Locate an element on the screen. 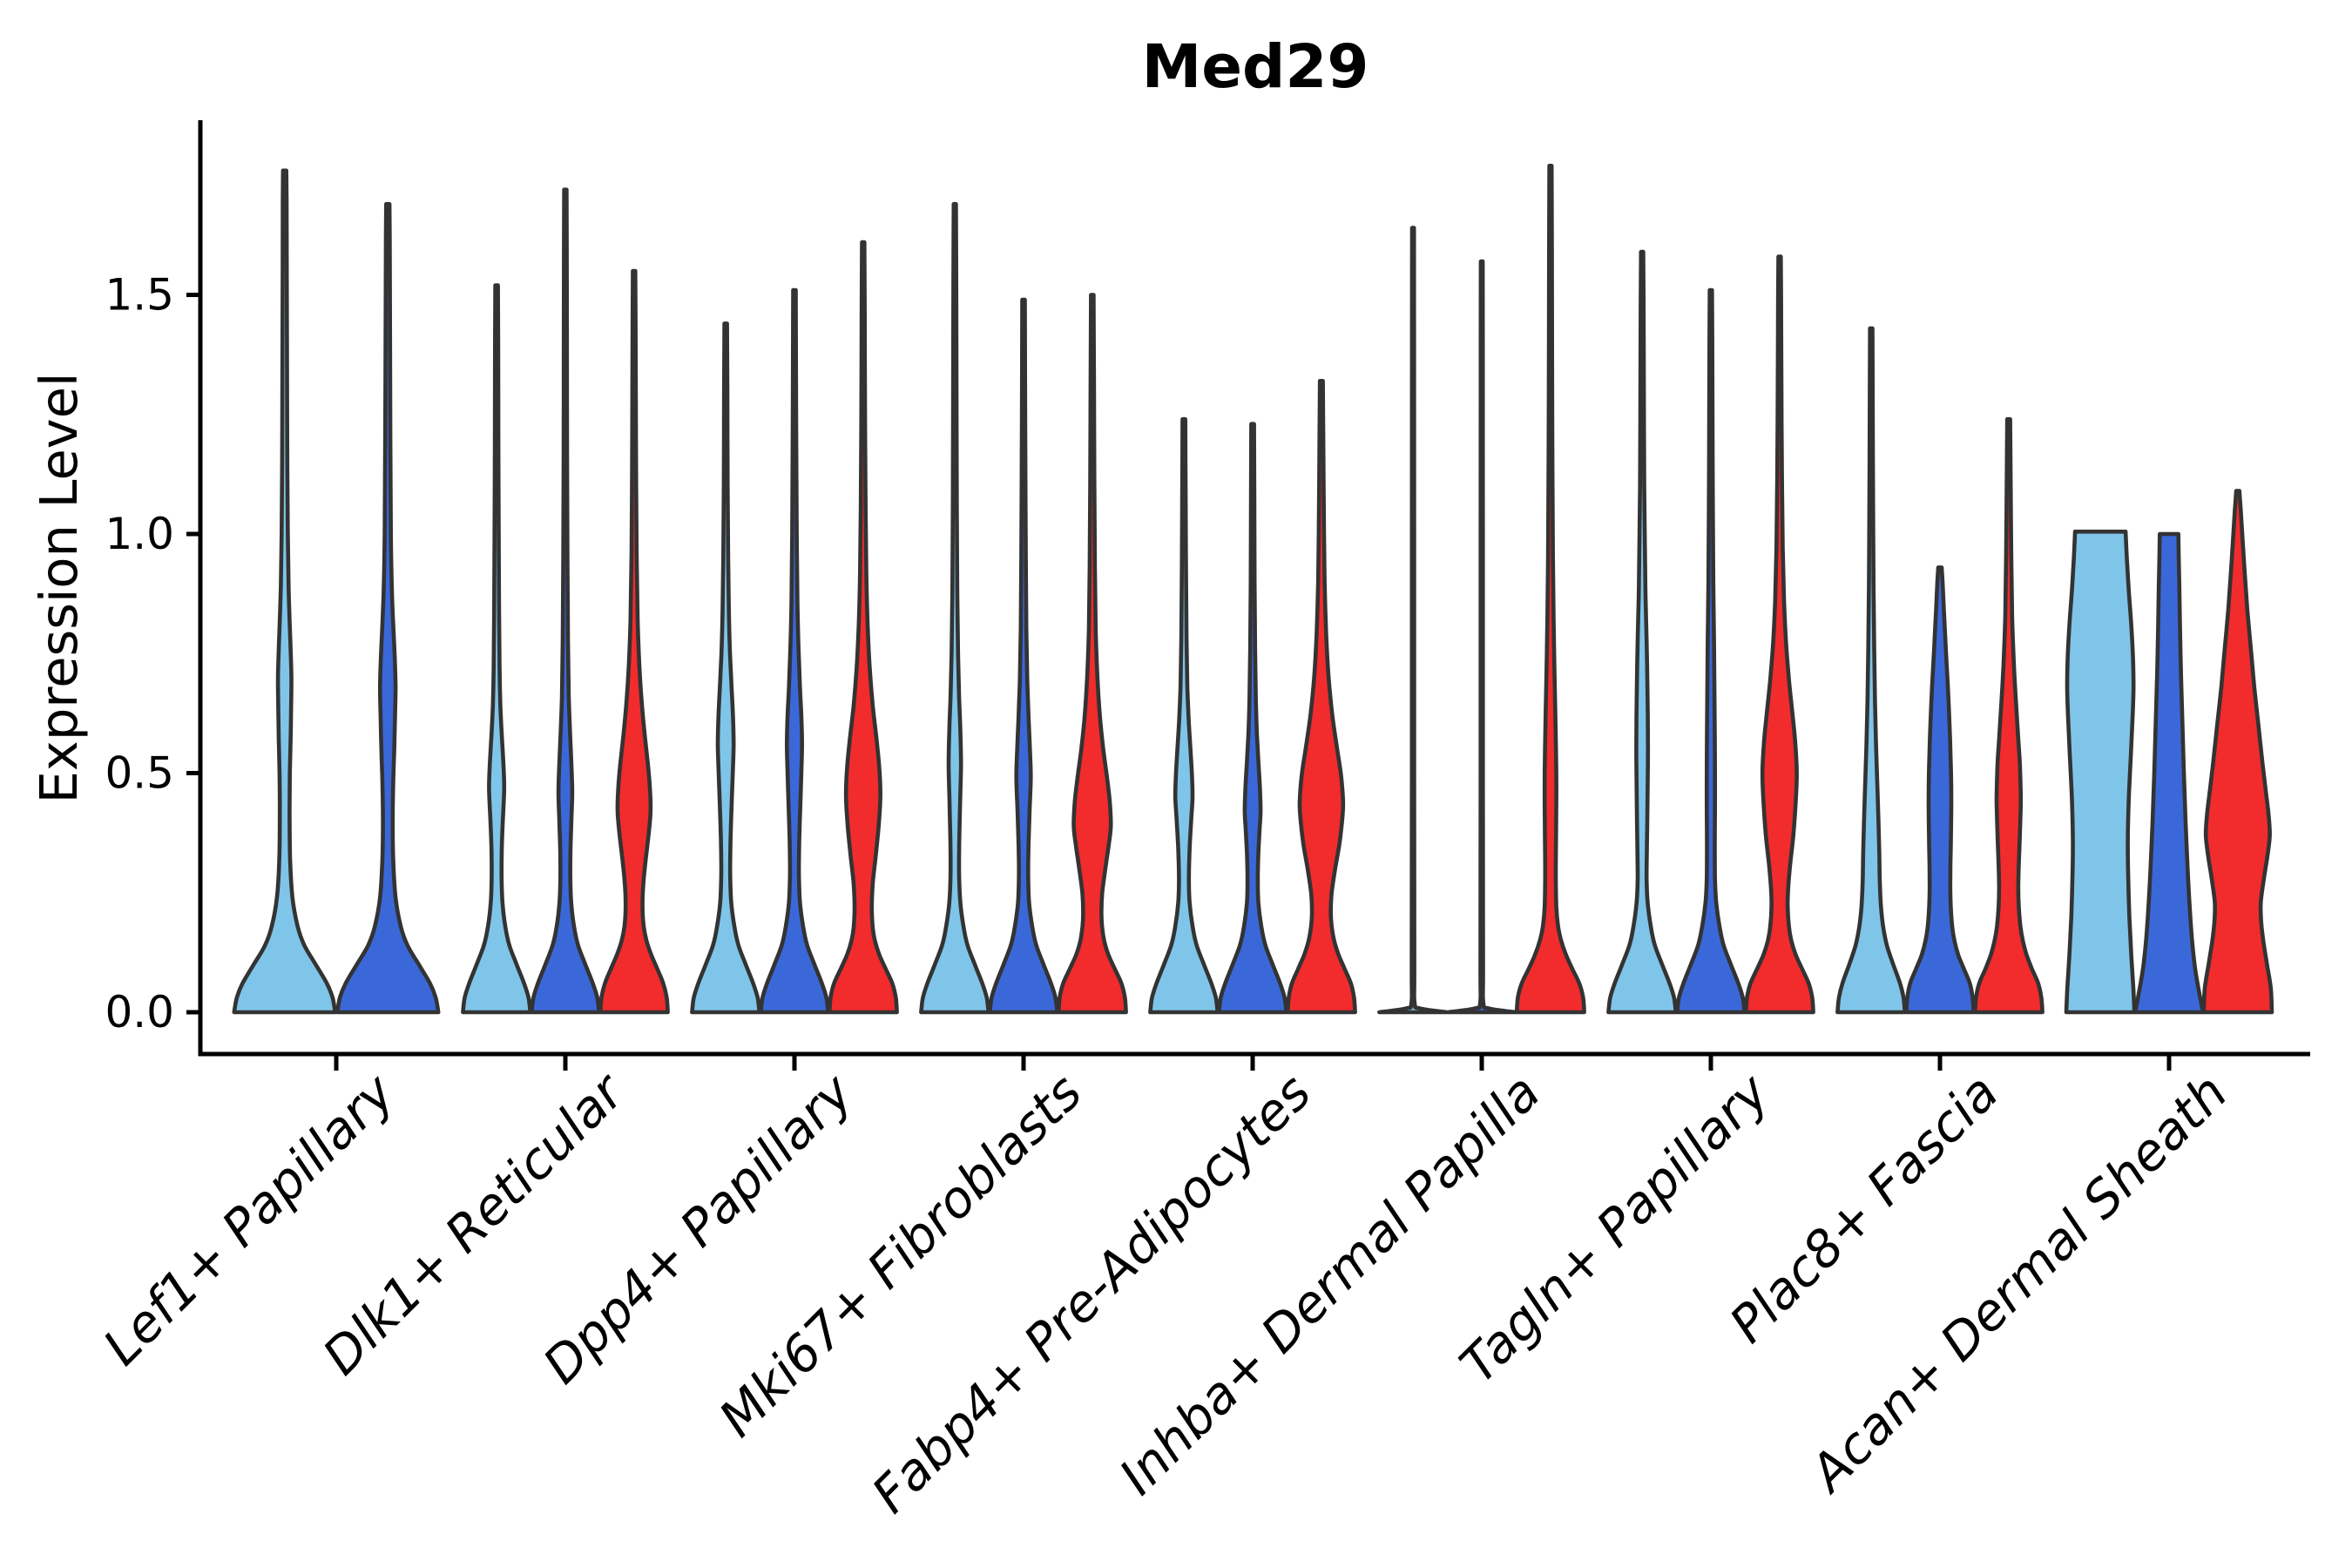  violin-dpp4-light_blue is located at coordinates (726, 668).